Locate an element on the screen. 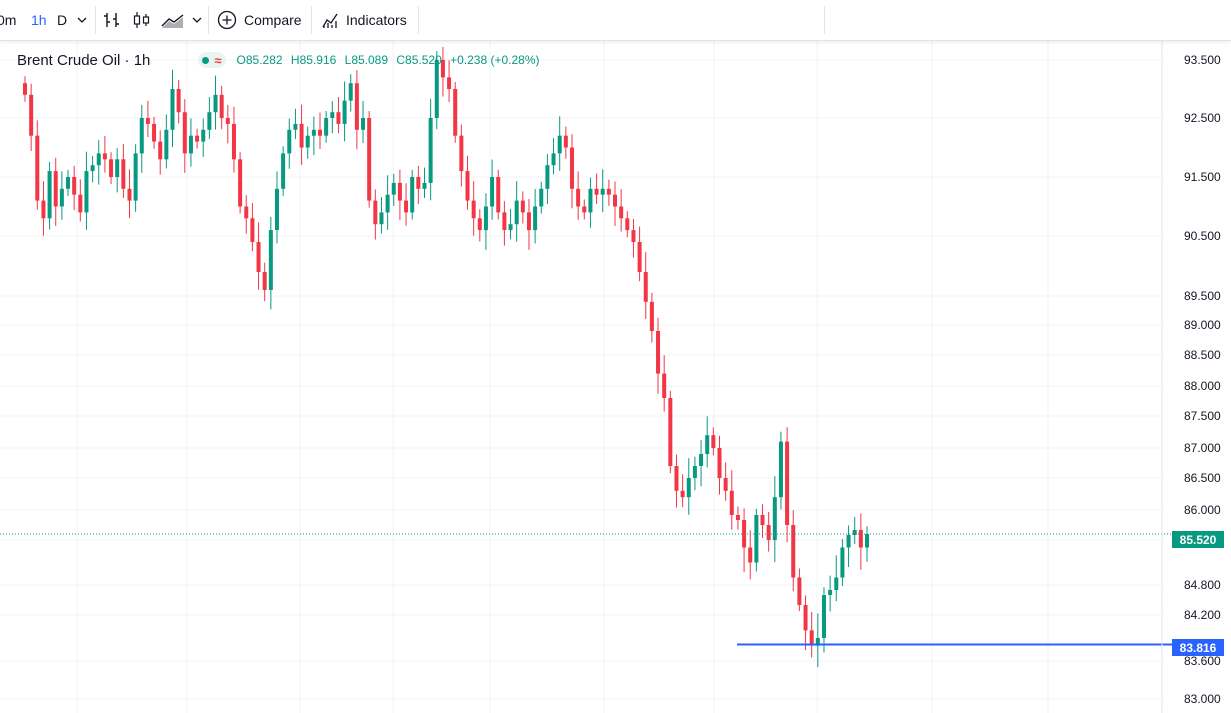 The image size is (1231, 713). price-tick-label: 91.500 is located at coordinates (1202, 177).